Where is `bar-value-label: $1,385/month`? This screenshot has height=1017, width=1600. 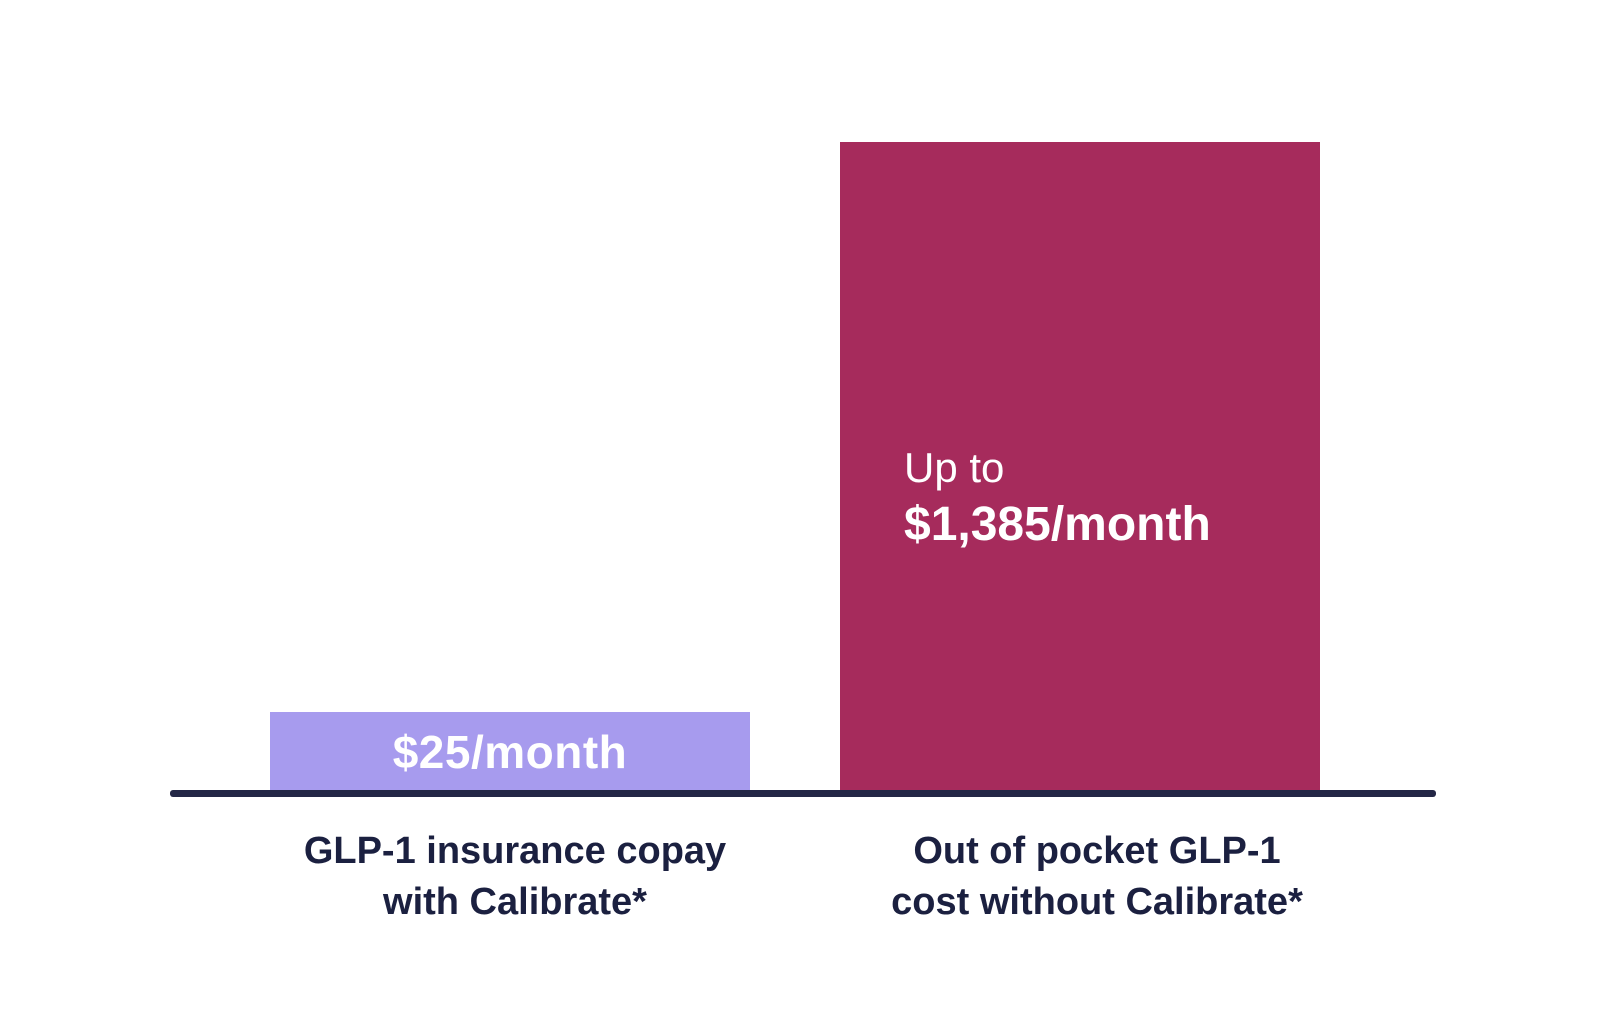 bar-value-label: $1,385/month is located at coordinates (1057, 524).